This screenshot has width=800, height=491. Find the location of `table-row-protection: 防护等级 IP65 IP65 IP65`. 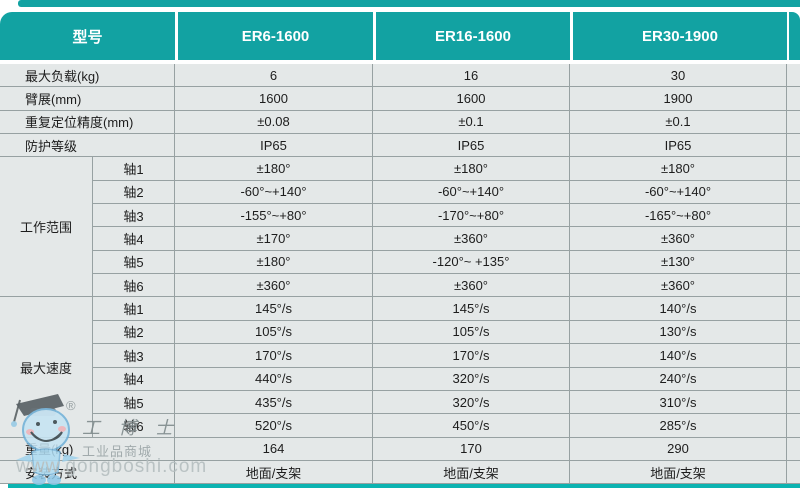

table-row-protection: 防护等级 IP65 IP65 IP65 is located at coordinates (400, 146).